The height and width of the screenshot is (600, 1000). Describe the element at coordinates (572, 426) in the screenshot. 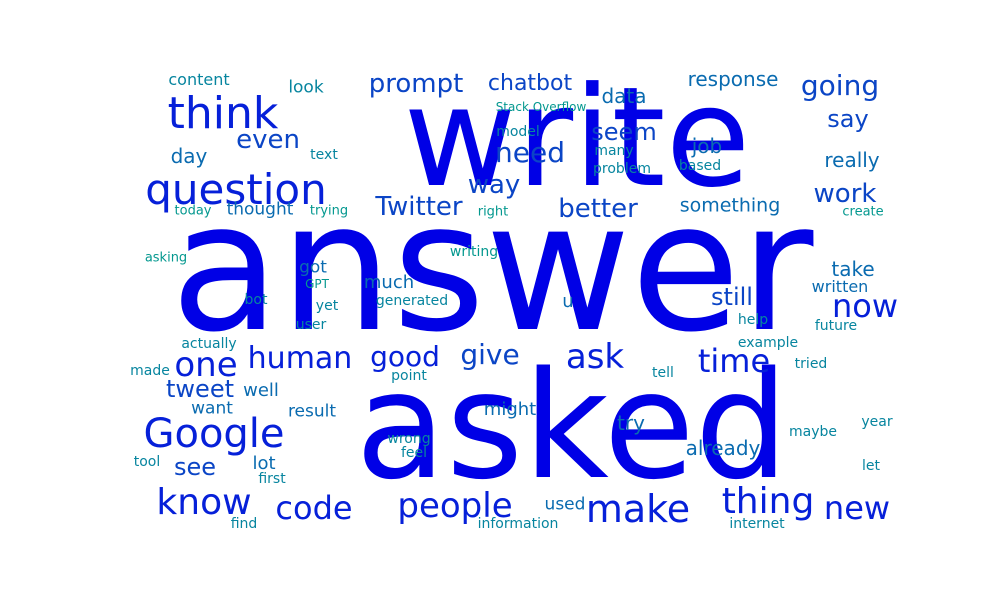

I see `word-asked: asked` at that location.